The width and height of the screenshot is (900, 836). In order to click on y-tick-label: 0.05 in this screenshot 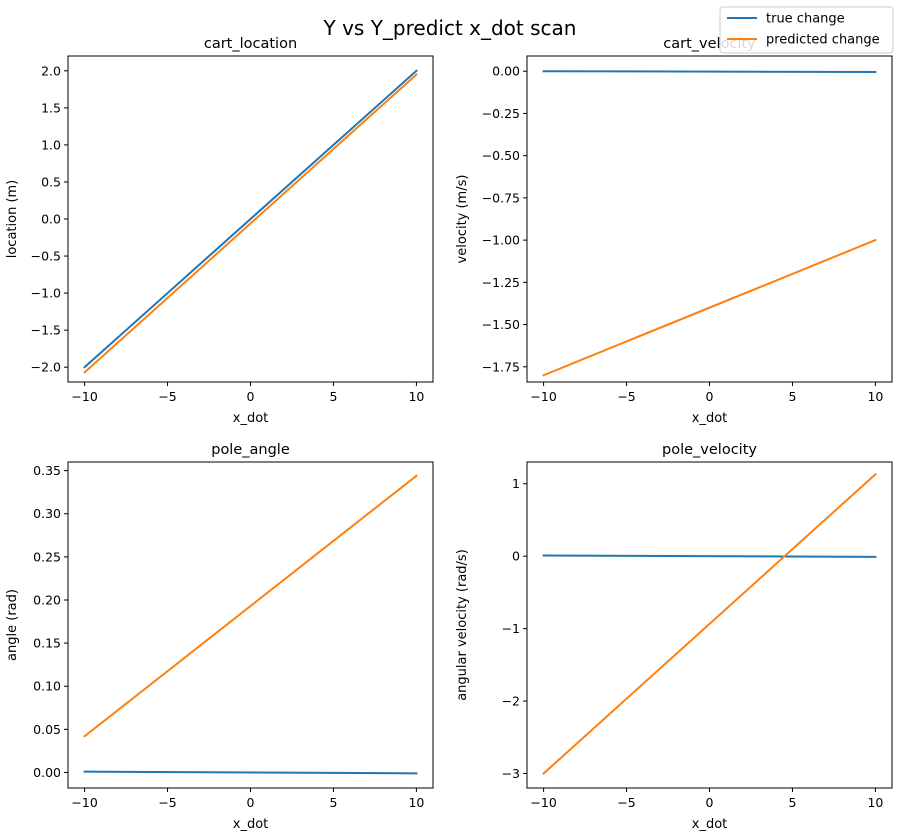, I will do `click(47, 729)`.